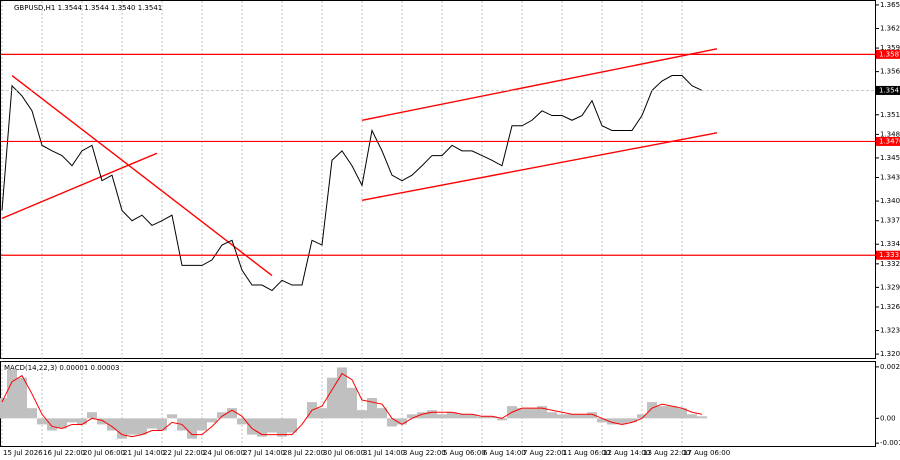 The width and height of the screenshot is (900, 460). I want to click on y-tick-label: 1.3455, so click(890, 158).